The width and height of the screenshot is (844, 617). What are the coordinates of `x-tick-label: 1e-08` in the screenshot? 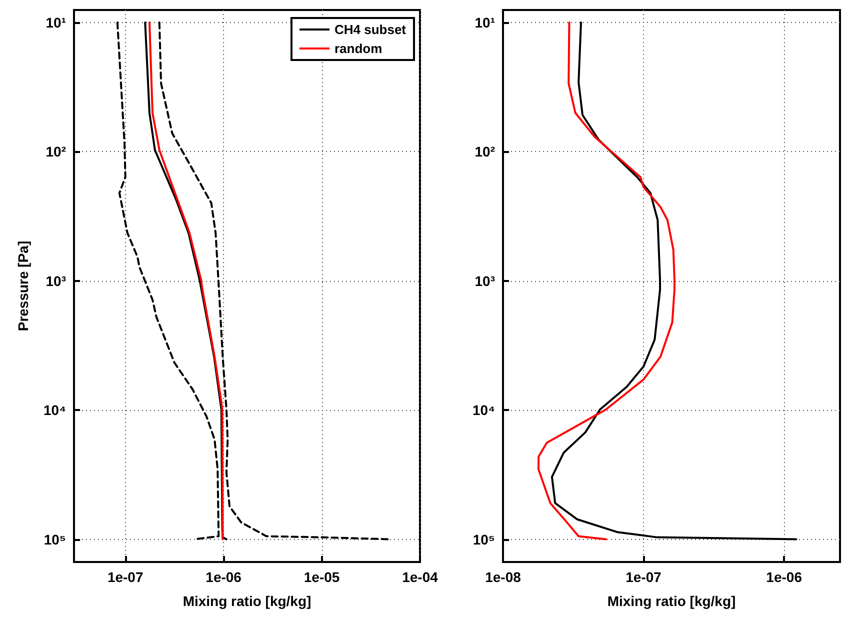 It's located at (503, 577).